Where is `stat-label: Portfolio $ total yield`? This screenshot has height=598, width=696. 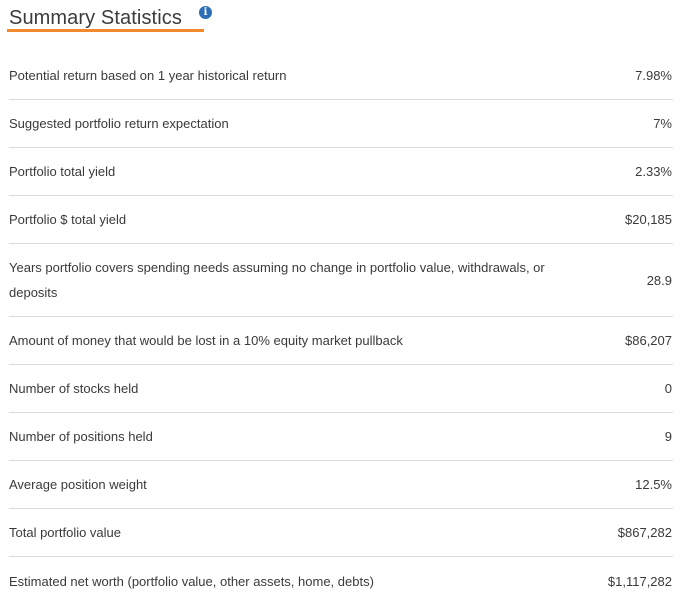
stat-label: Portfolio $ total yield is located at coordinates (68, 219).